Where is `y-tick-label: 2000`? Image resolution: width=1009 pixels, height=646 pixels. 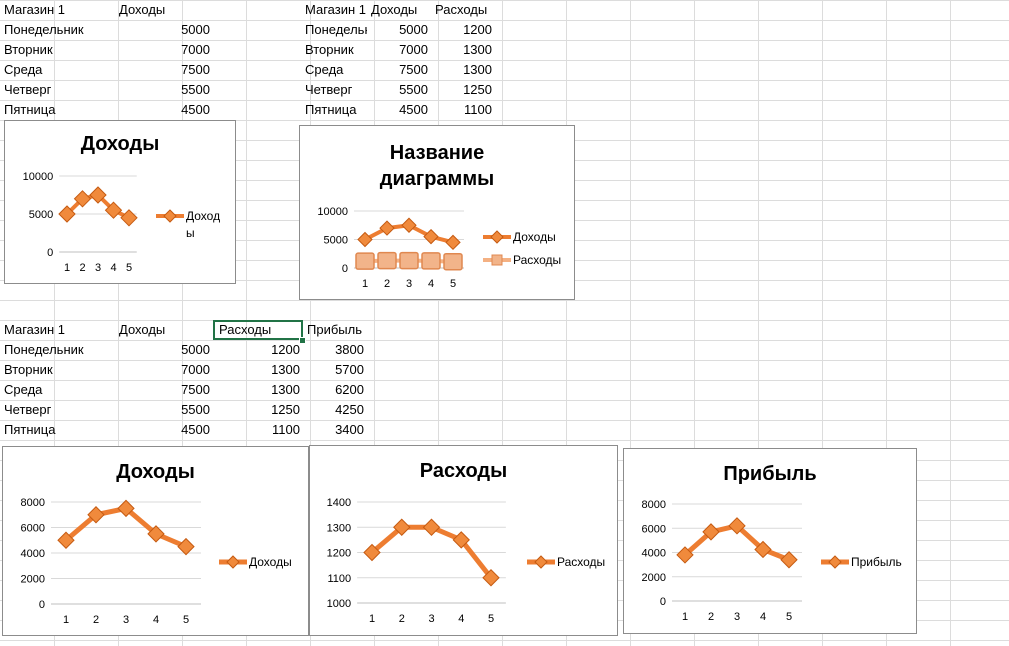
y-tick-label: 2000 is located at coordinates (33, 580).